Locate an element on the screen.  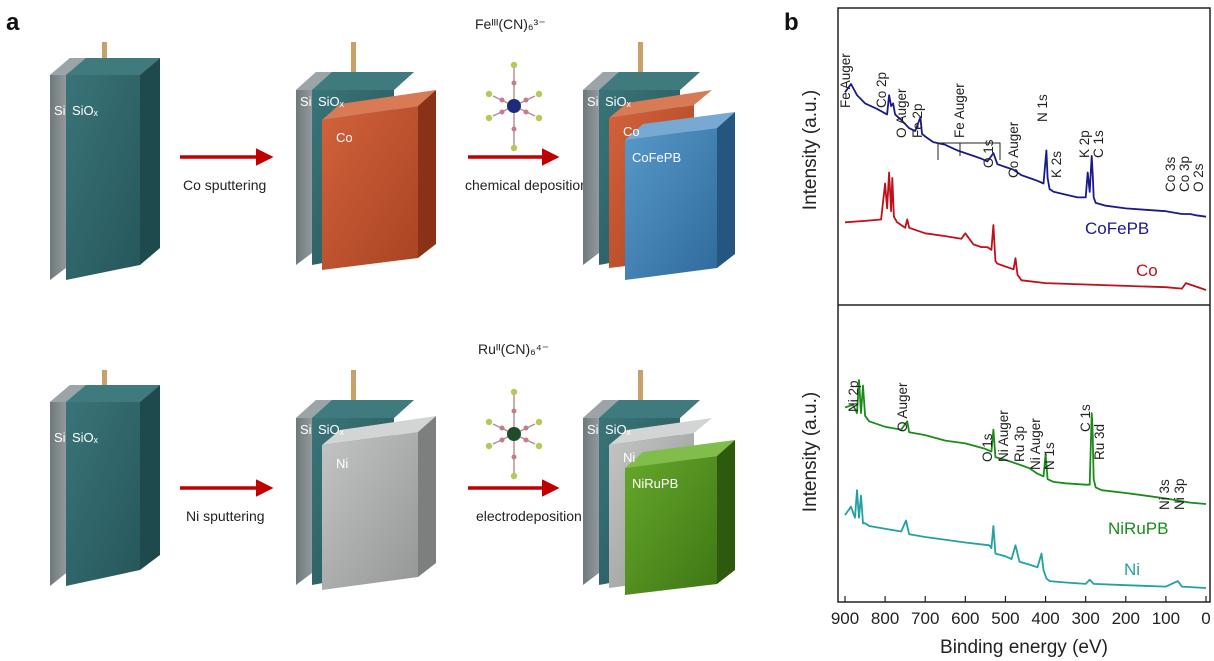
peak-label: Ni 3p is located at coordinates (1179, 494).